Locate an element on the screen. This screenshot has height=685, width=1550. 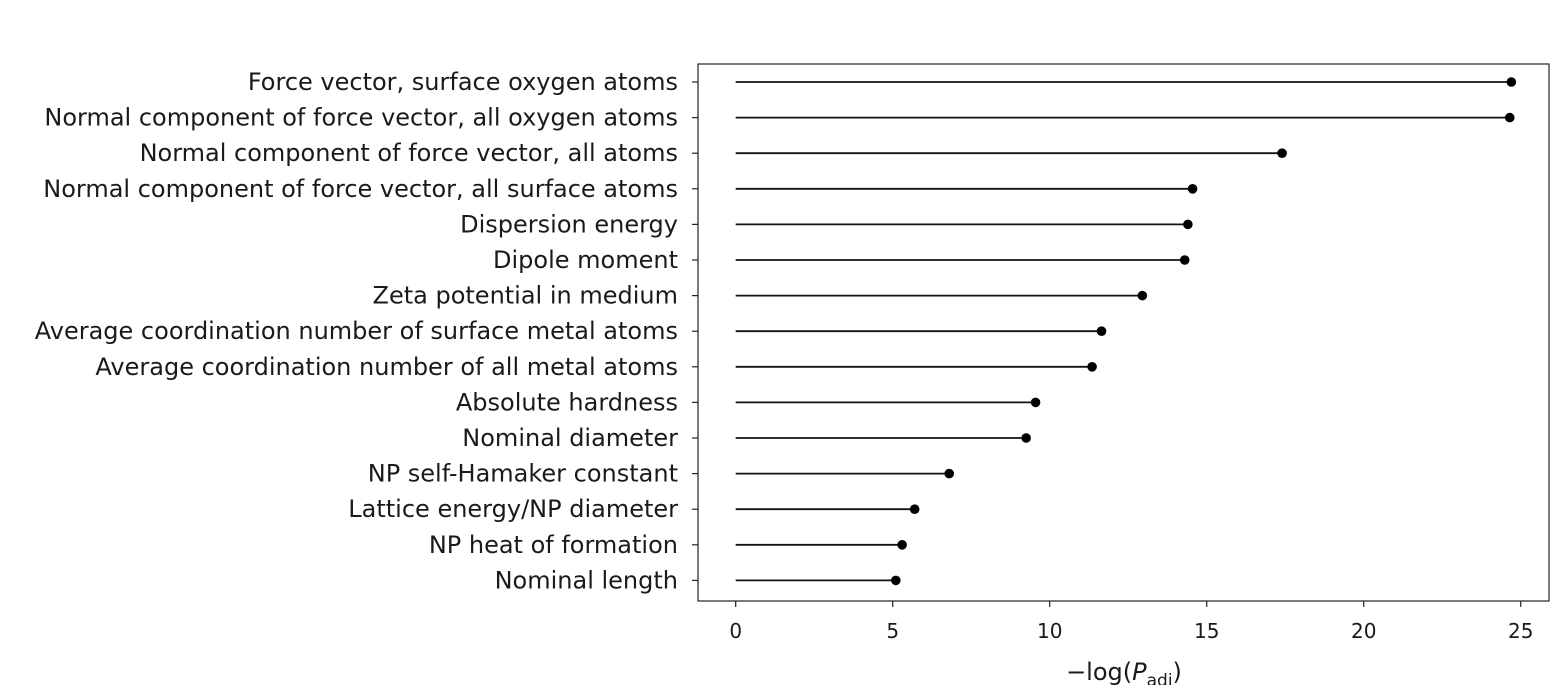
y-tick-label: Absolute hardness is located at coordinates (567, 402).